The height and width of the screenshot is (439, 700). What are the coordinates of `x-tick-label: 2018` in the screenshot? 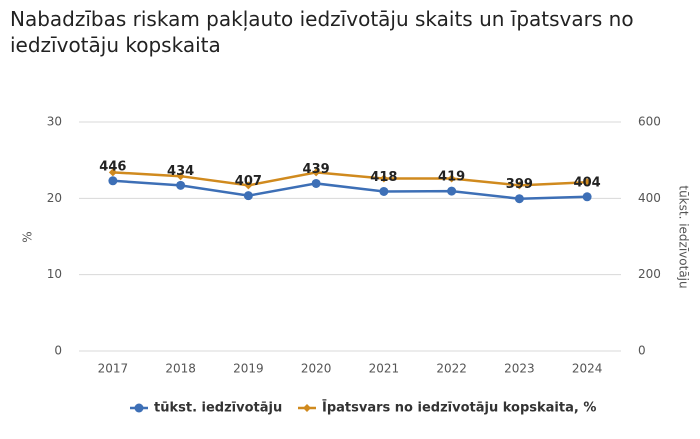 It's located at (180, 369).